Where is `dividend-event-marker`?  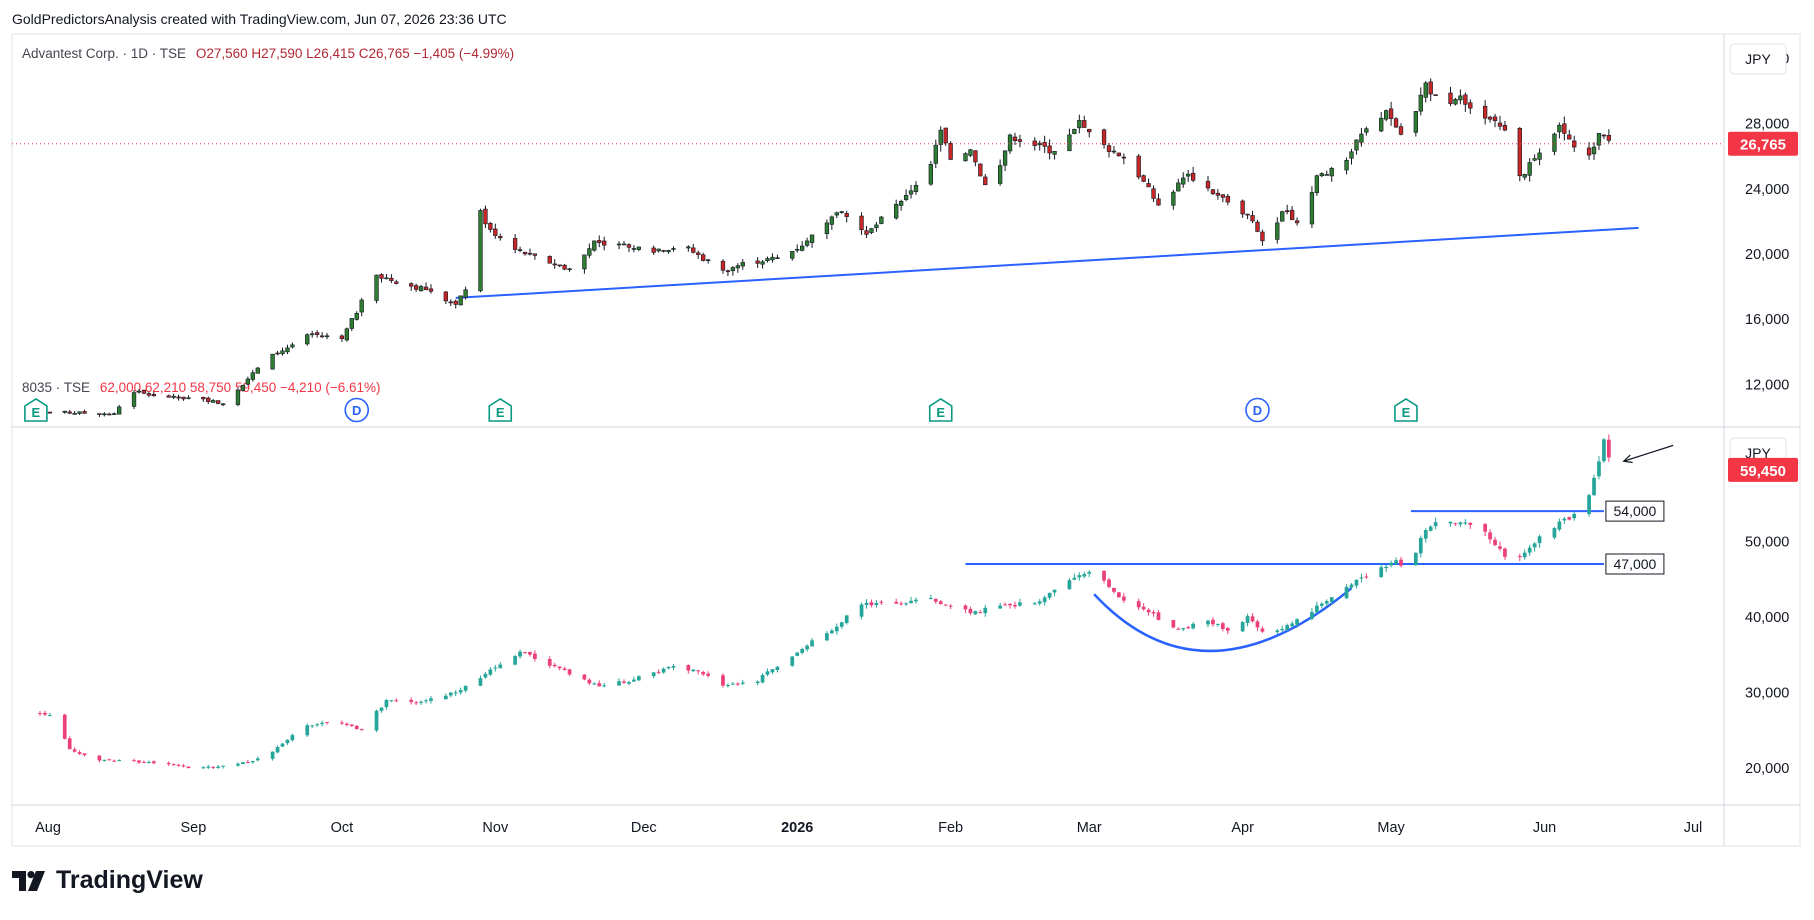
dividend-event-marker is located at coordinates (1257, 410).